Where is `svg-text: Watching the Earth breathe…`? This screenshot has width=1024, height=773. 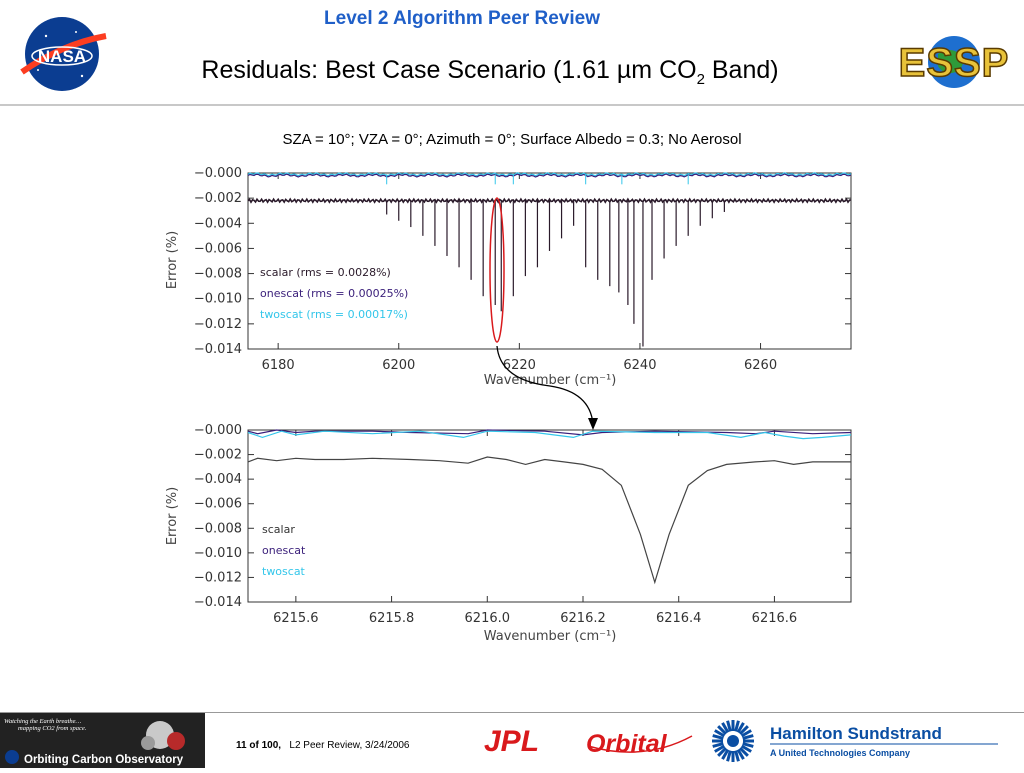 svg-text: Watching the Earth breathe… is located at coordinates (43, 721).